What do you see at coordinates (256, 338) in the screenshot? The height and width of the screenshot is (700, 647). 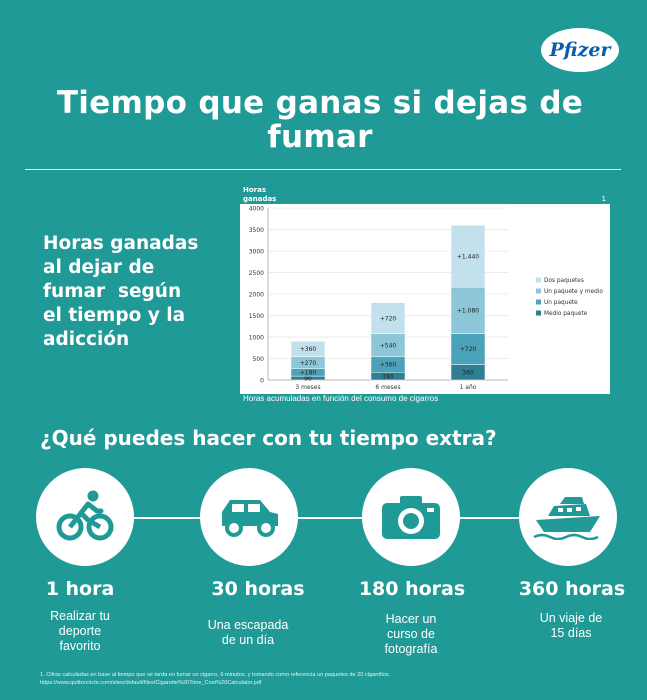 I see `y-tick-label: 1000` at bounding box center [256, 338].